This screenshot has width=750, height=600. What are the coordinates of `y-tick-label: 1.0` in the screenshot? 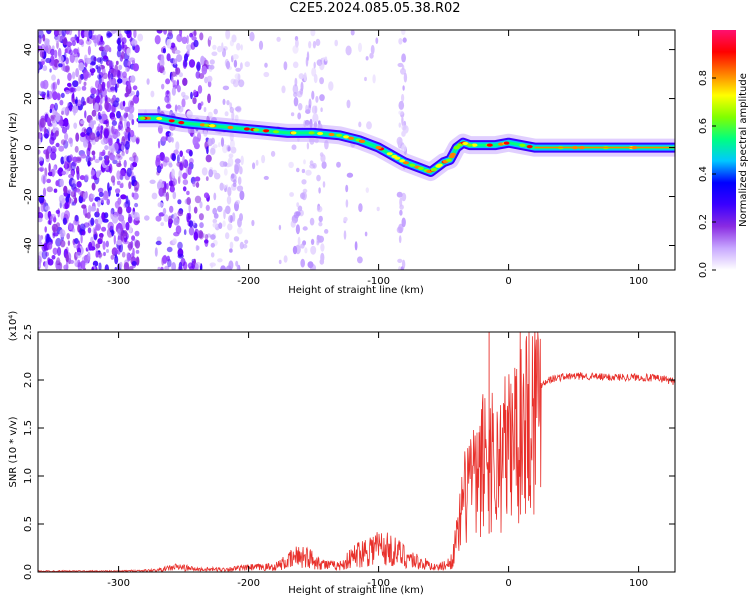 It's located at (28, 476).